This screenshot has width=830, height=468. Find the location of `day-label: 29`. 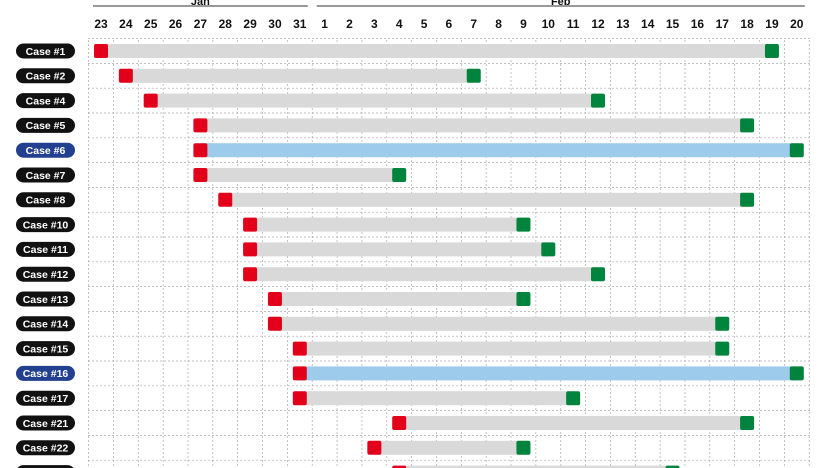

day-label: 29 is located at coordinates (250, 24).